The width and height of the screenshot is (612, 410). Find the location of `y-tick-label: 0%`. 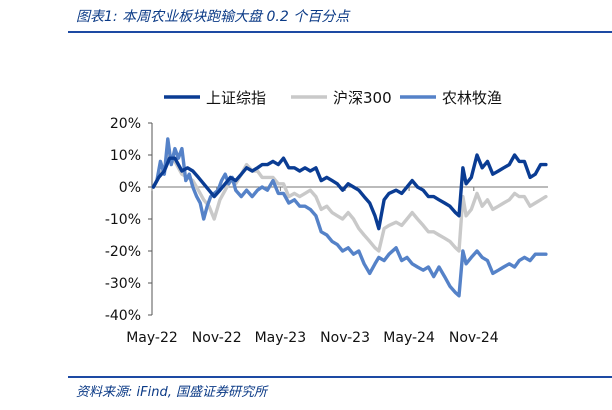

y-tick-label: 0% is located at coordinates (130, 188).